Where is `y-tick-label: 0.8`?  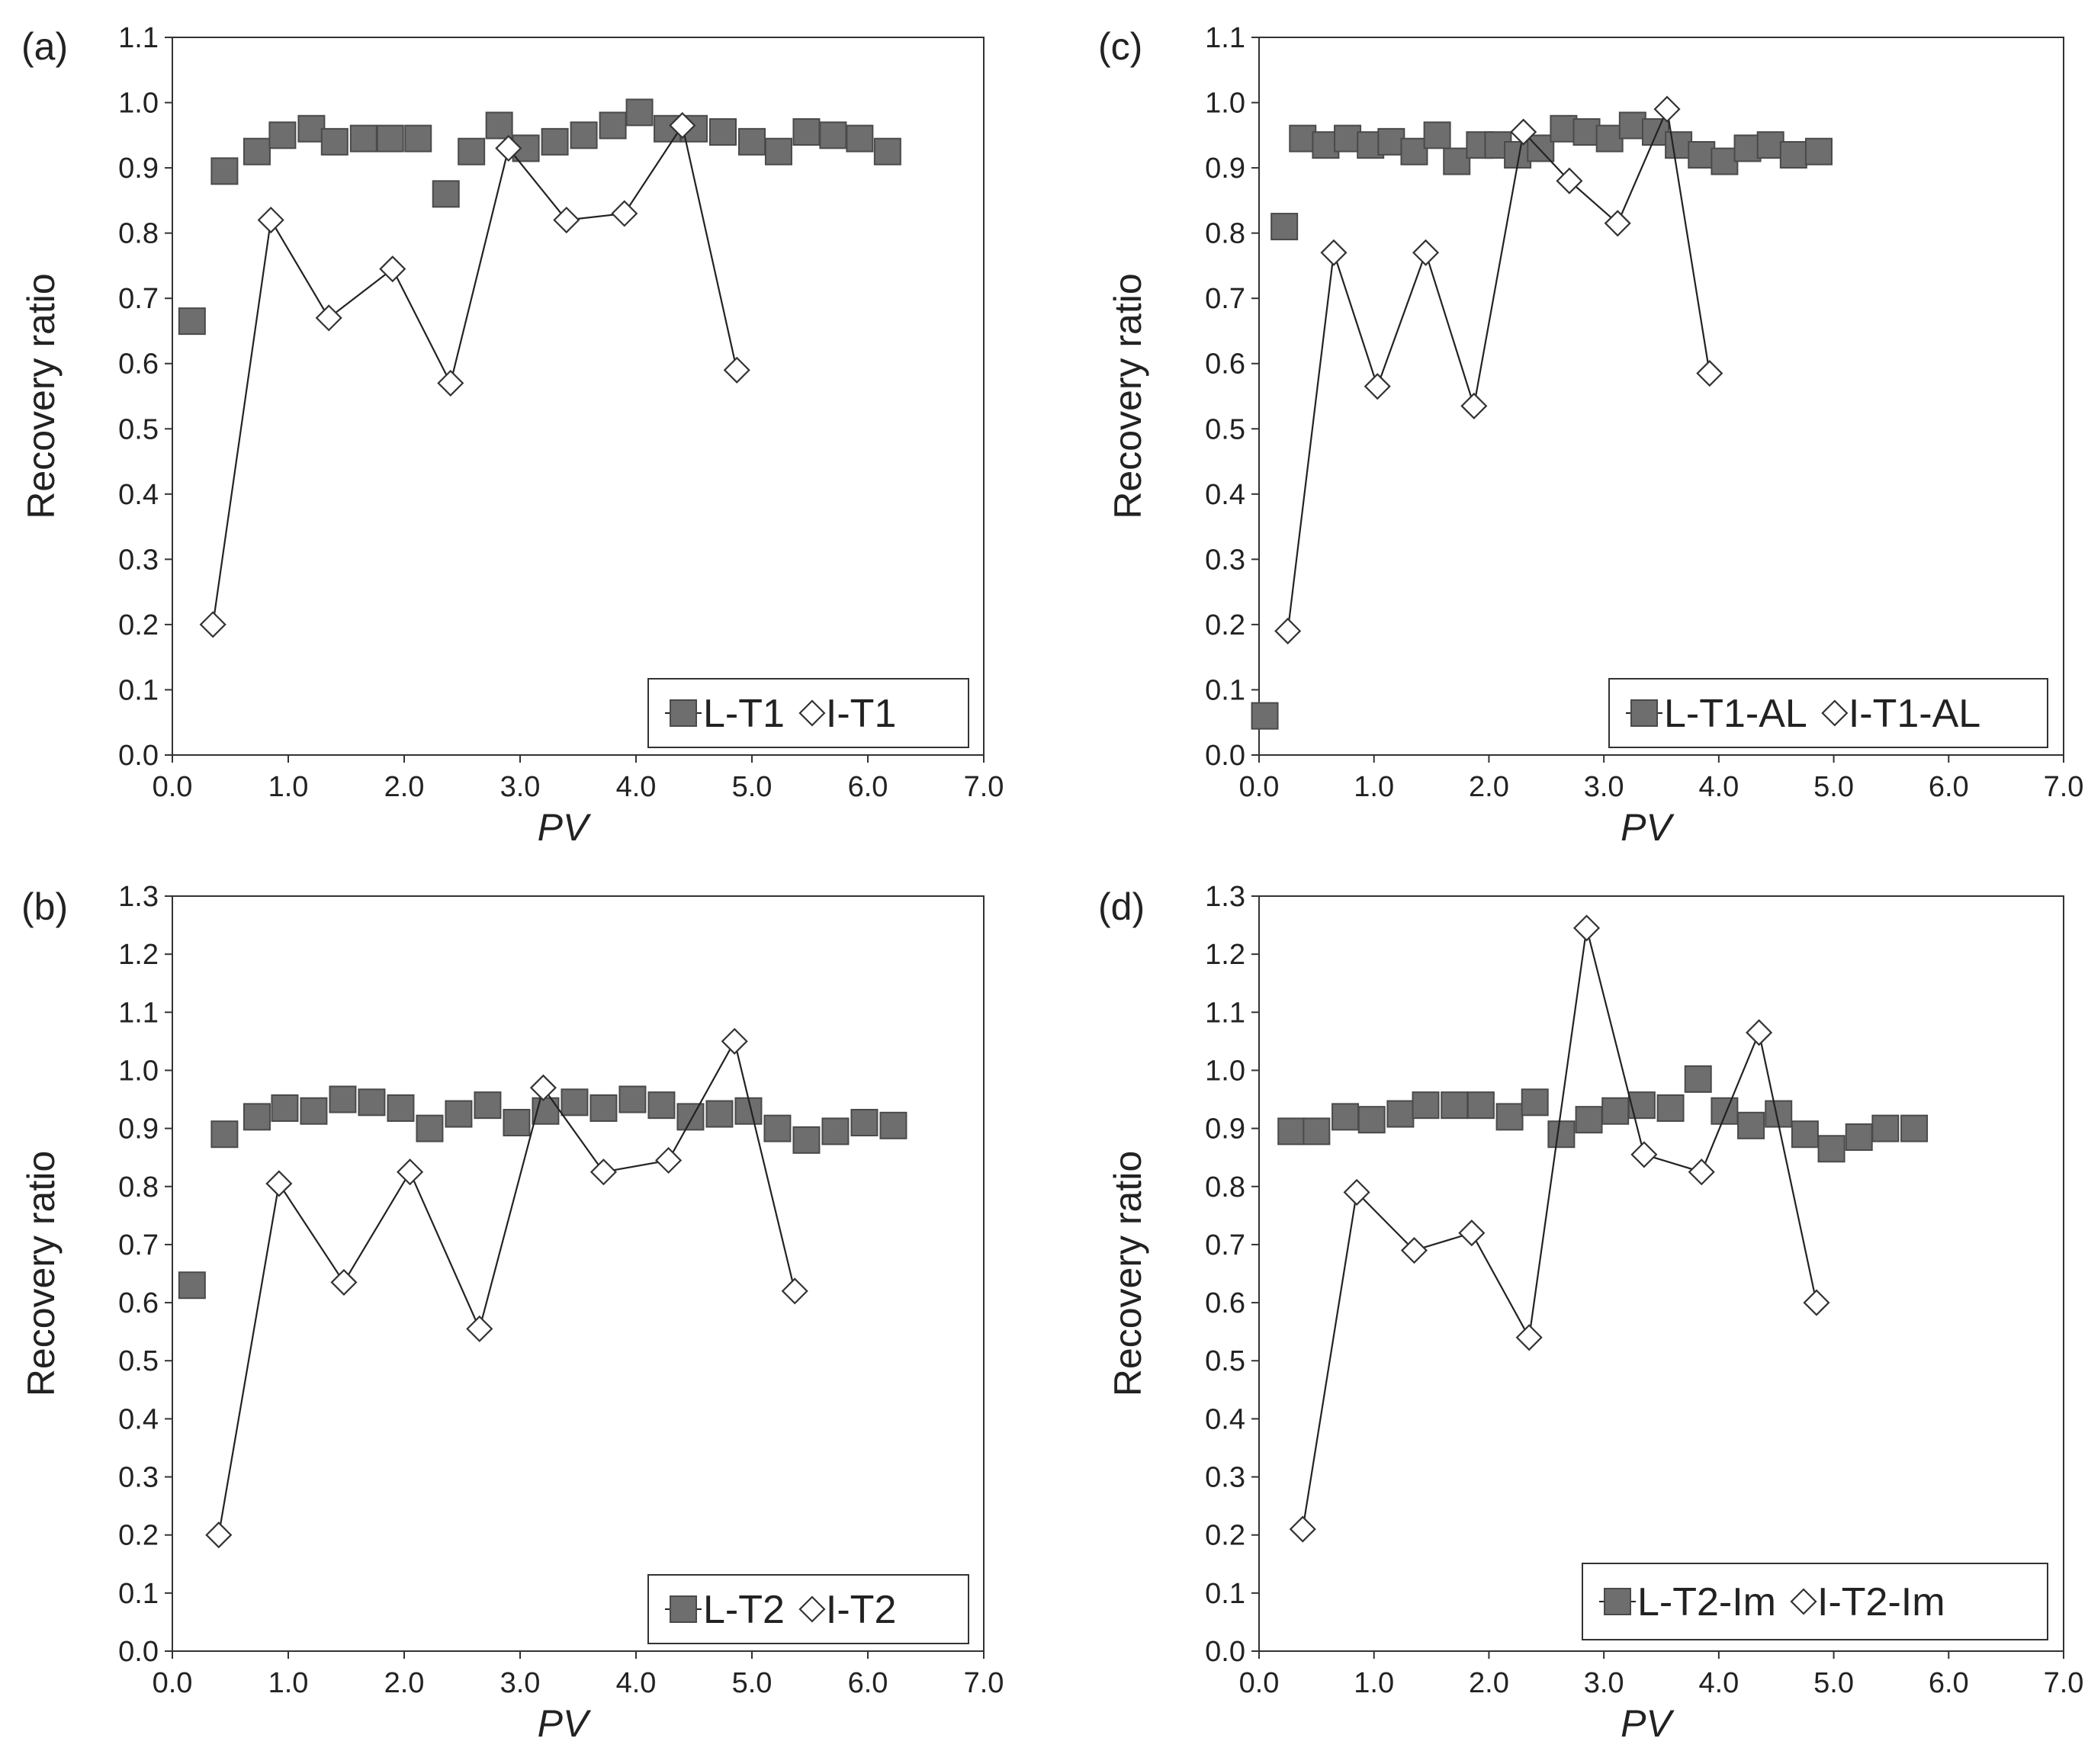 y-tick-label: 0.8 is located at coordinates (138, 1187).